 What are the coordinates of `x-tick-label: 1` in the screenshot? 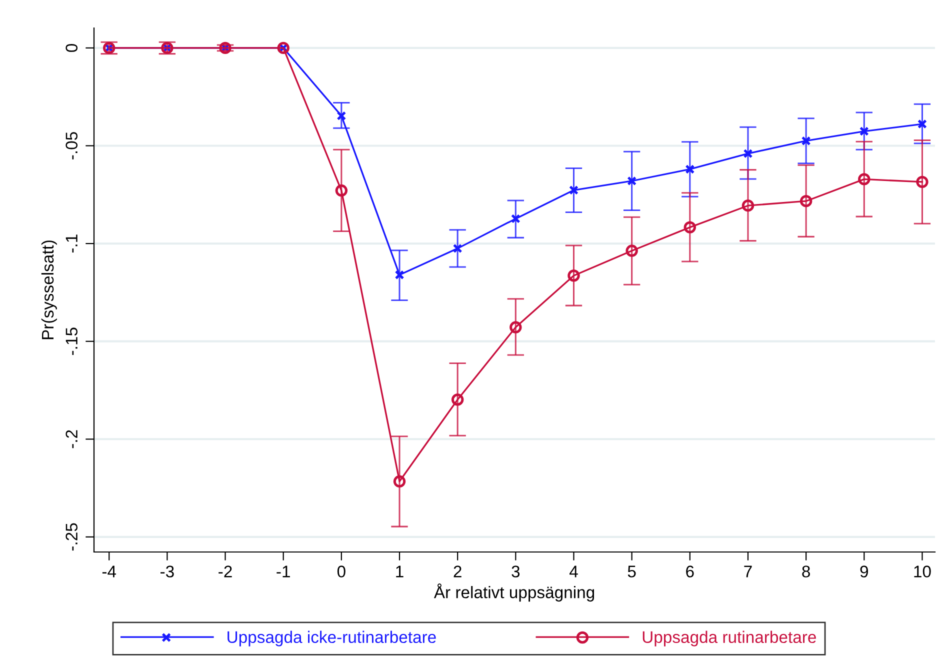 It's located at (400, 572).